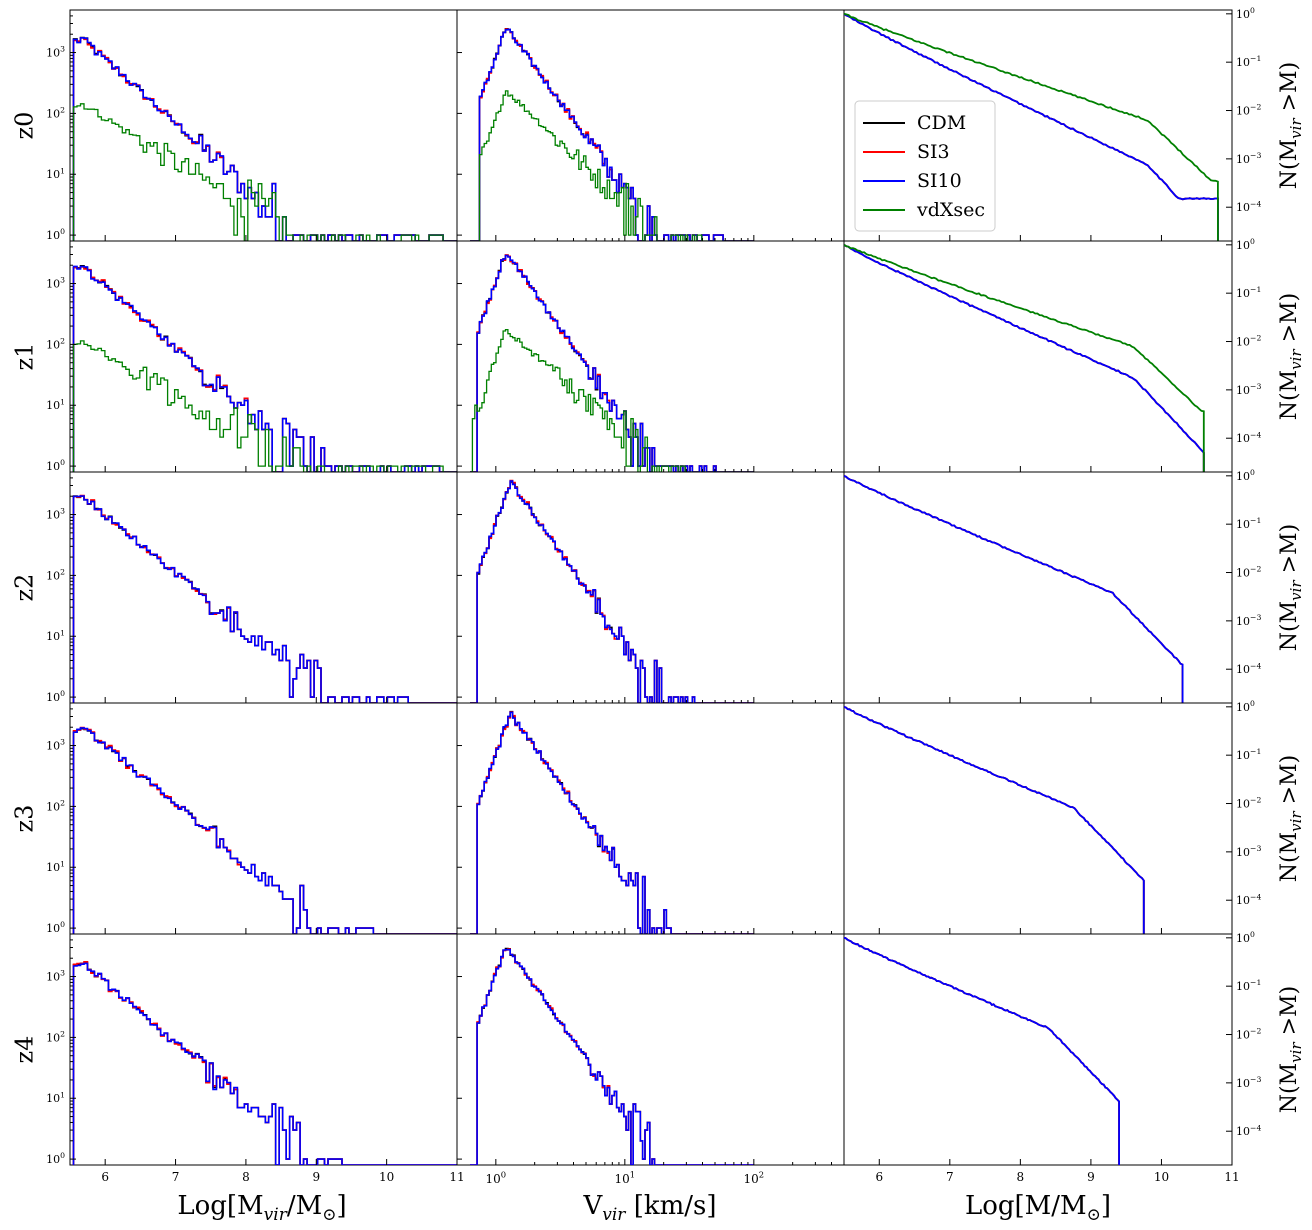  Describe the element at coordinates (1021, 1177) in the screenshot. I see `xtick-label: 8` at that location.